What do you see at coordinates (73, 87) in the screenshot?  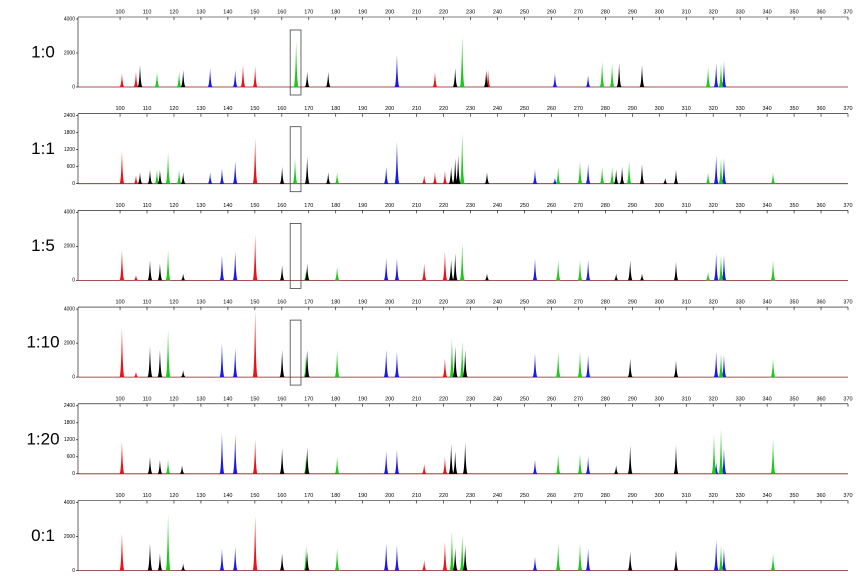 I see `y-tick-label: 0` at bounding box center [73, 87].